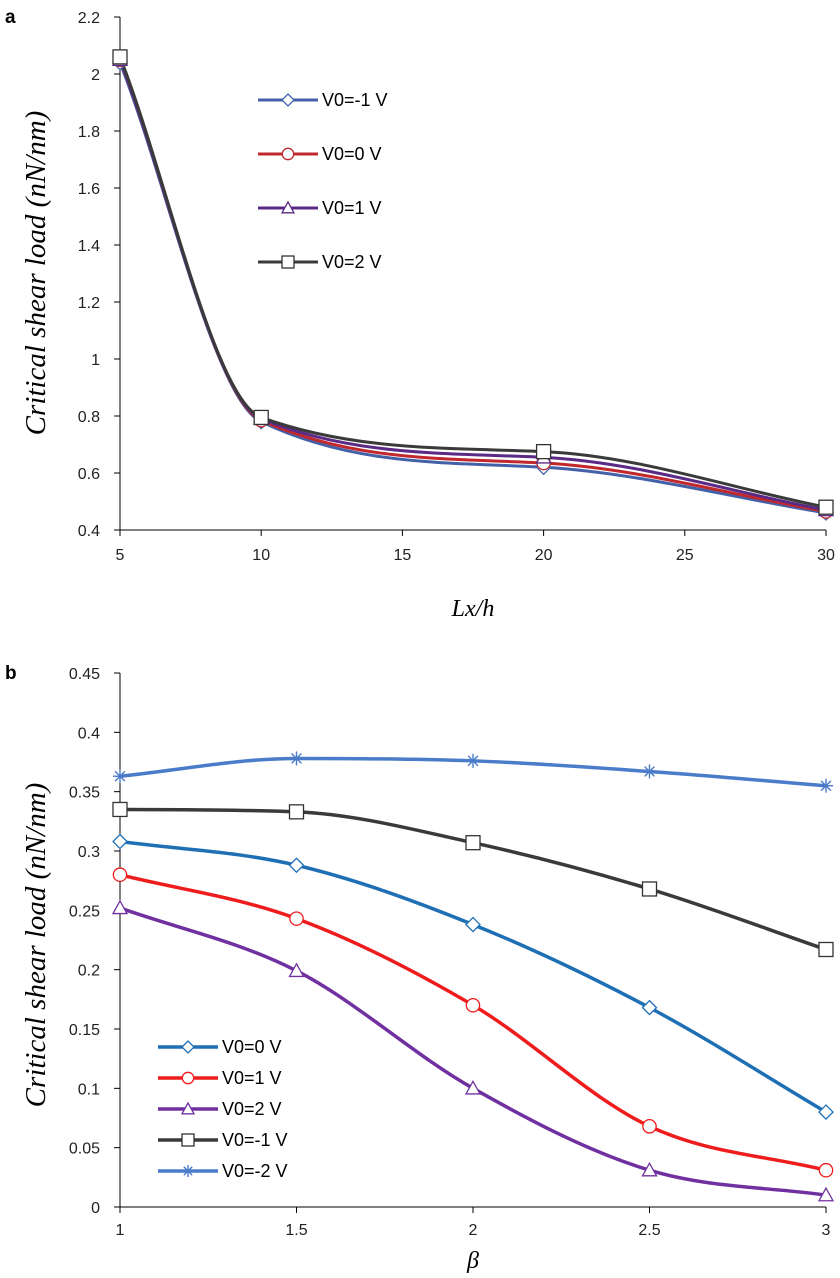  Describe the element at coordinates (89, 18) in the screenshot. I see `y-tick-label: 2.2` at that location.